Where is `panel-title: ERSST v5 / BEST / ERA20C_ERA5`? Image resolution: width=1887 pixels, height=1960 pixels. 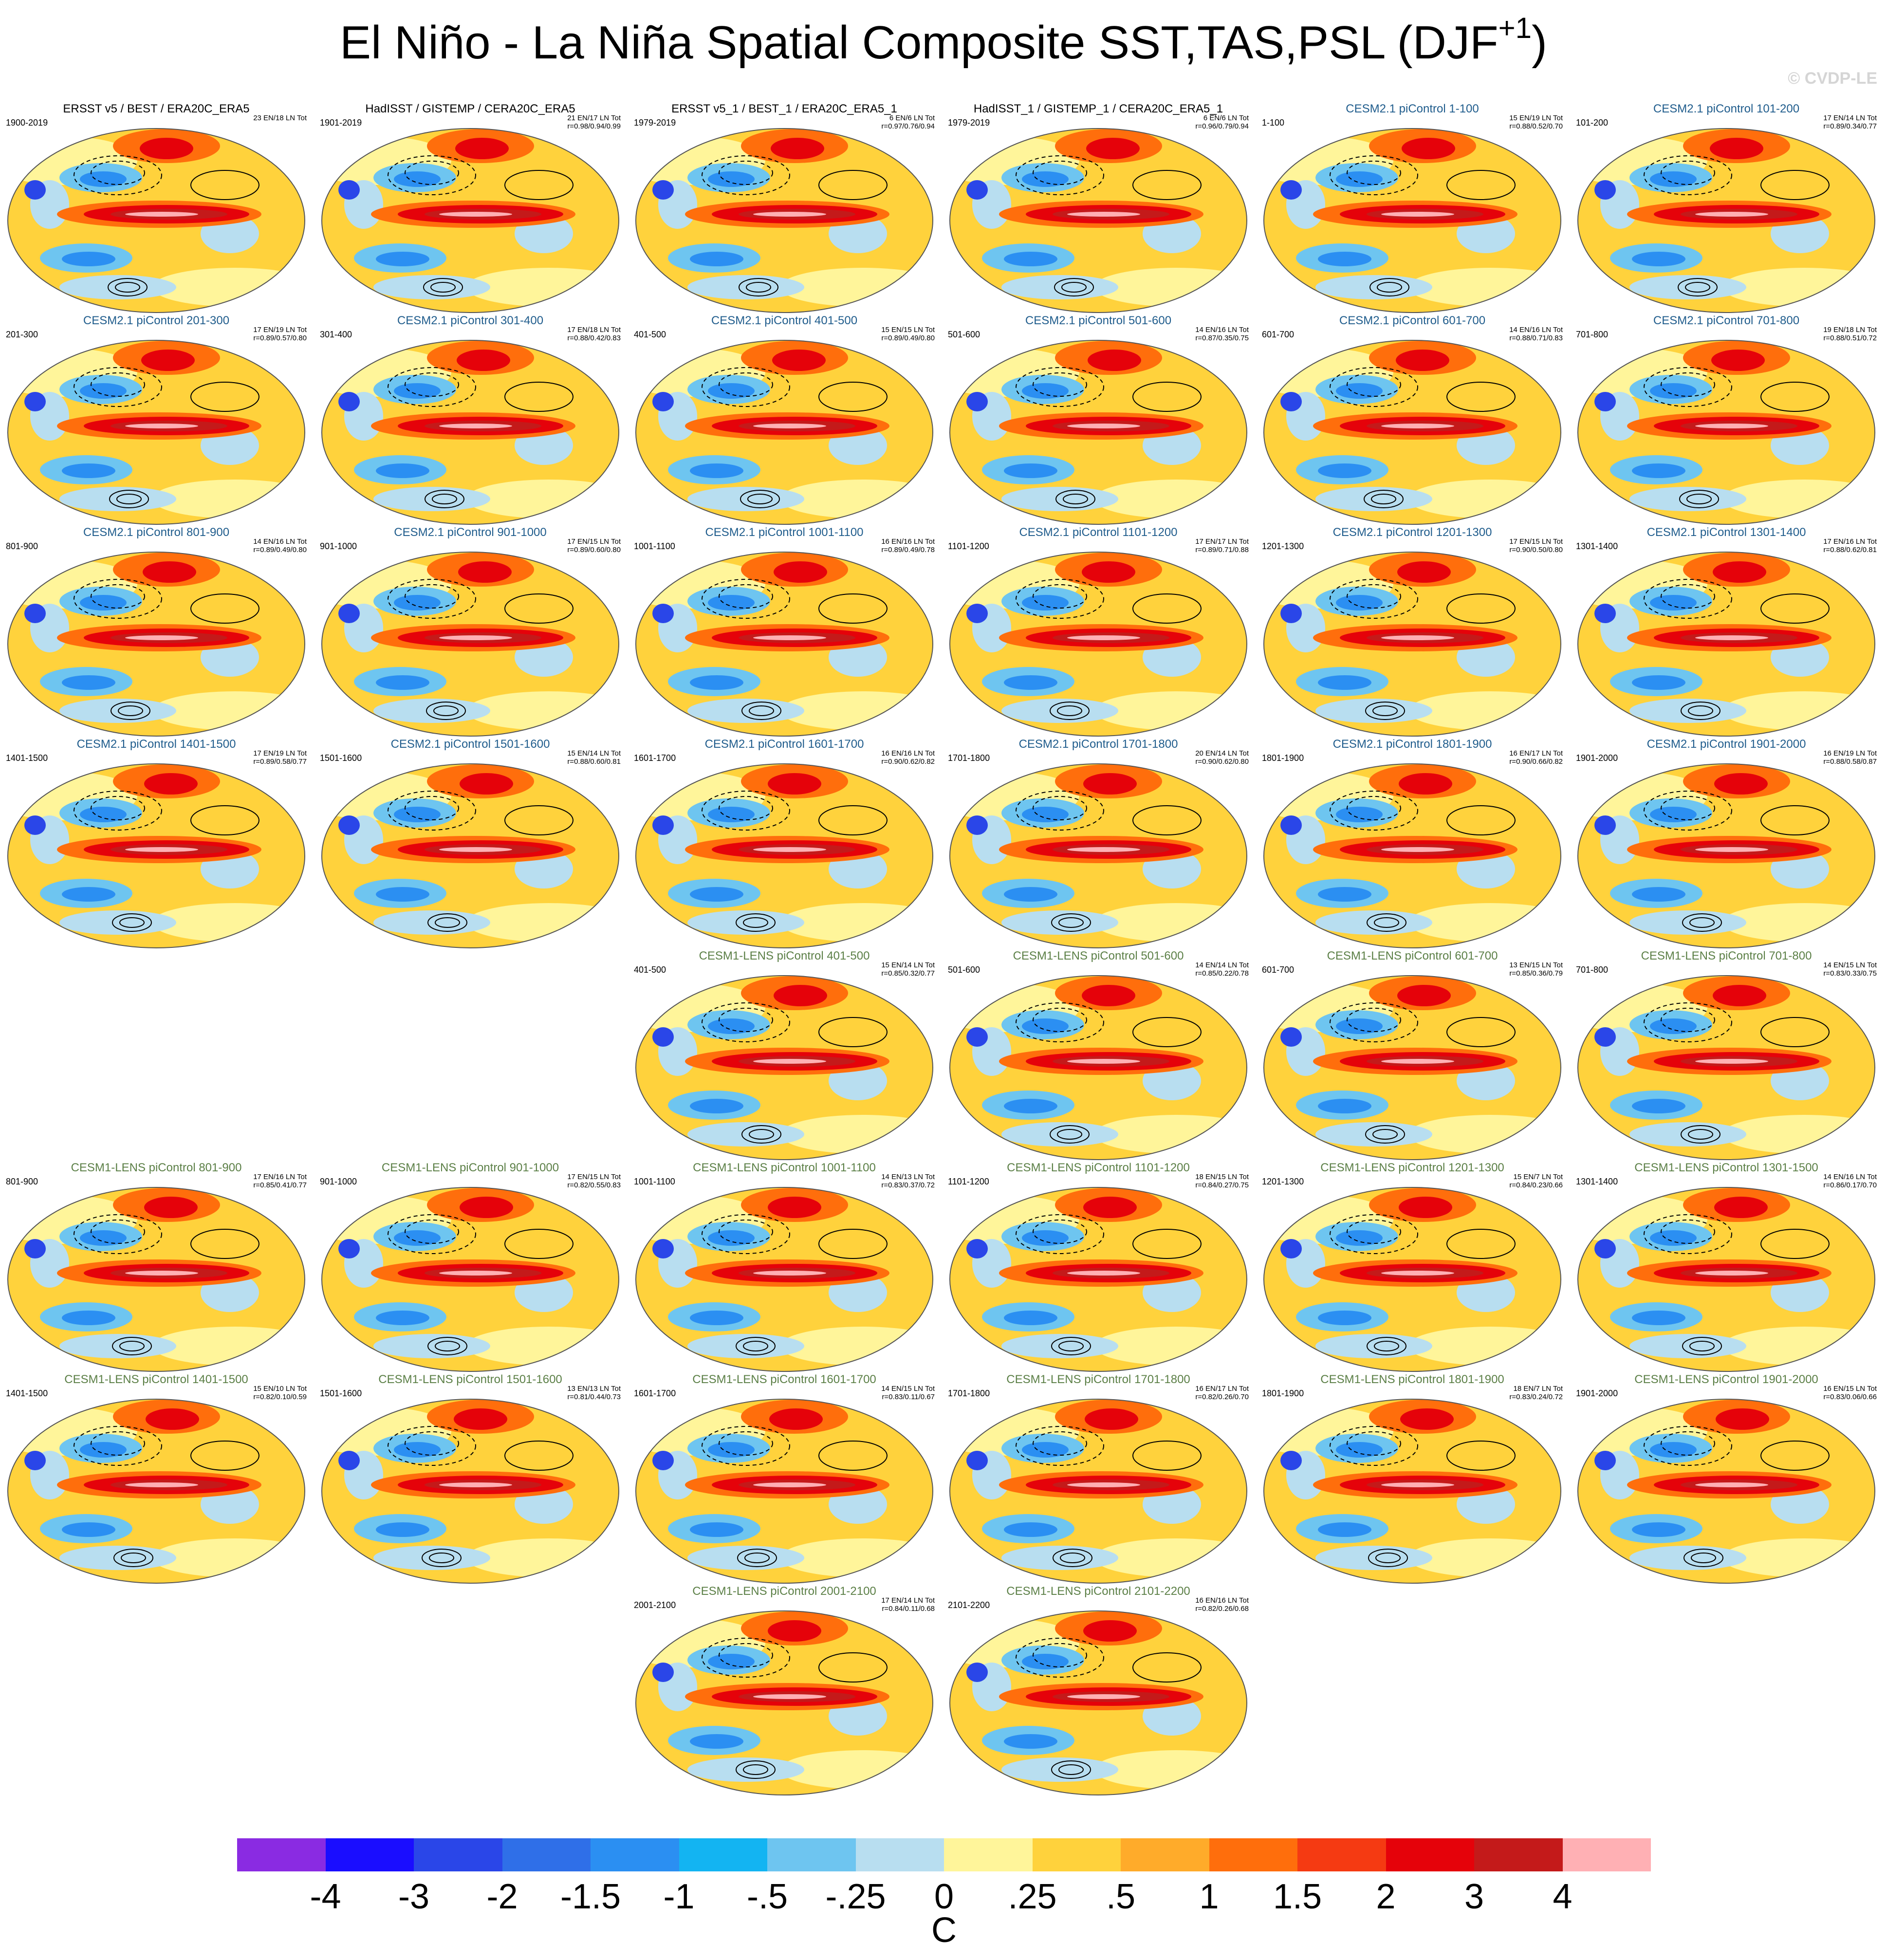 panel-title: ERSST v5 / BEST / ERA20C_ERA5 is located at coordinates (156, 108).